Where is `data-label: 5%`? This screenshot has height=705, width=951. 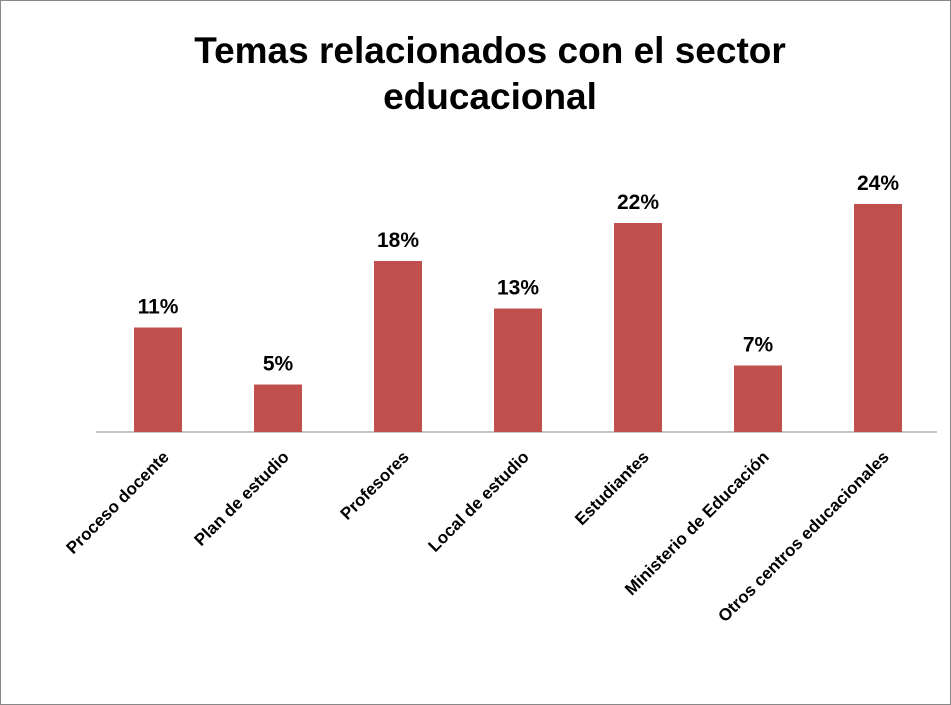
data-label: 5% is located at coordinates (278, 364).